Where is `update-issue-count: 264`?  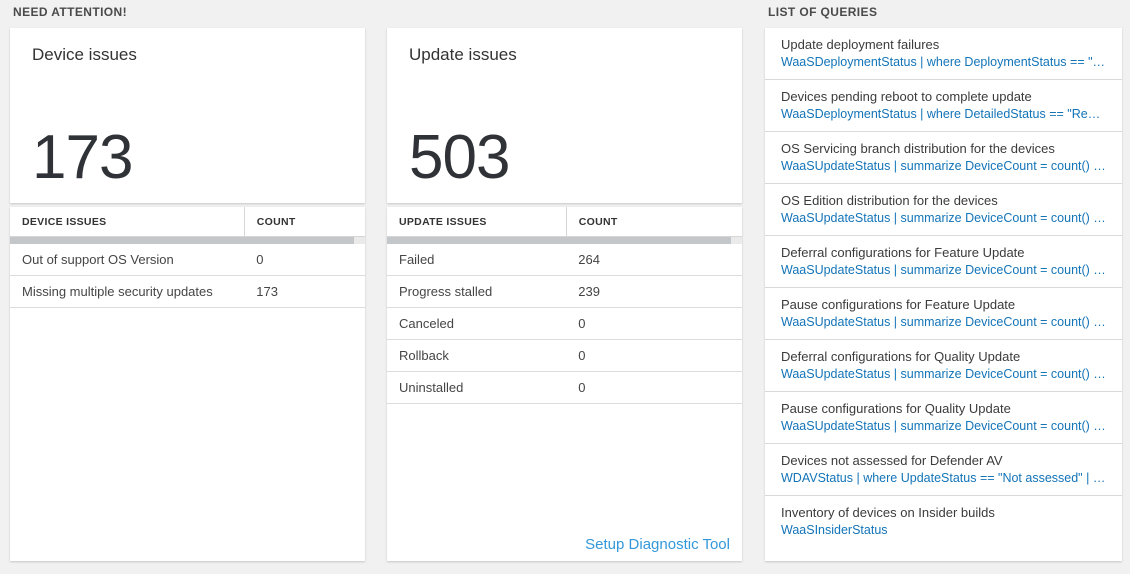 update-issue-count: 264 is located at coordinates (654, 260).